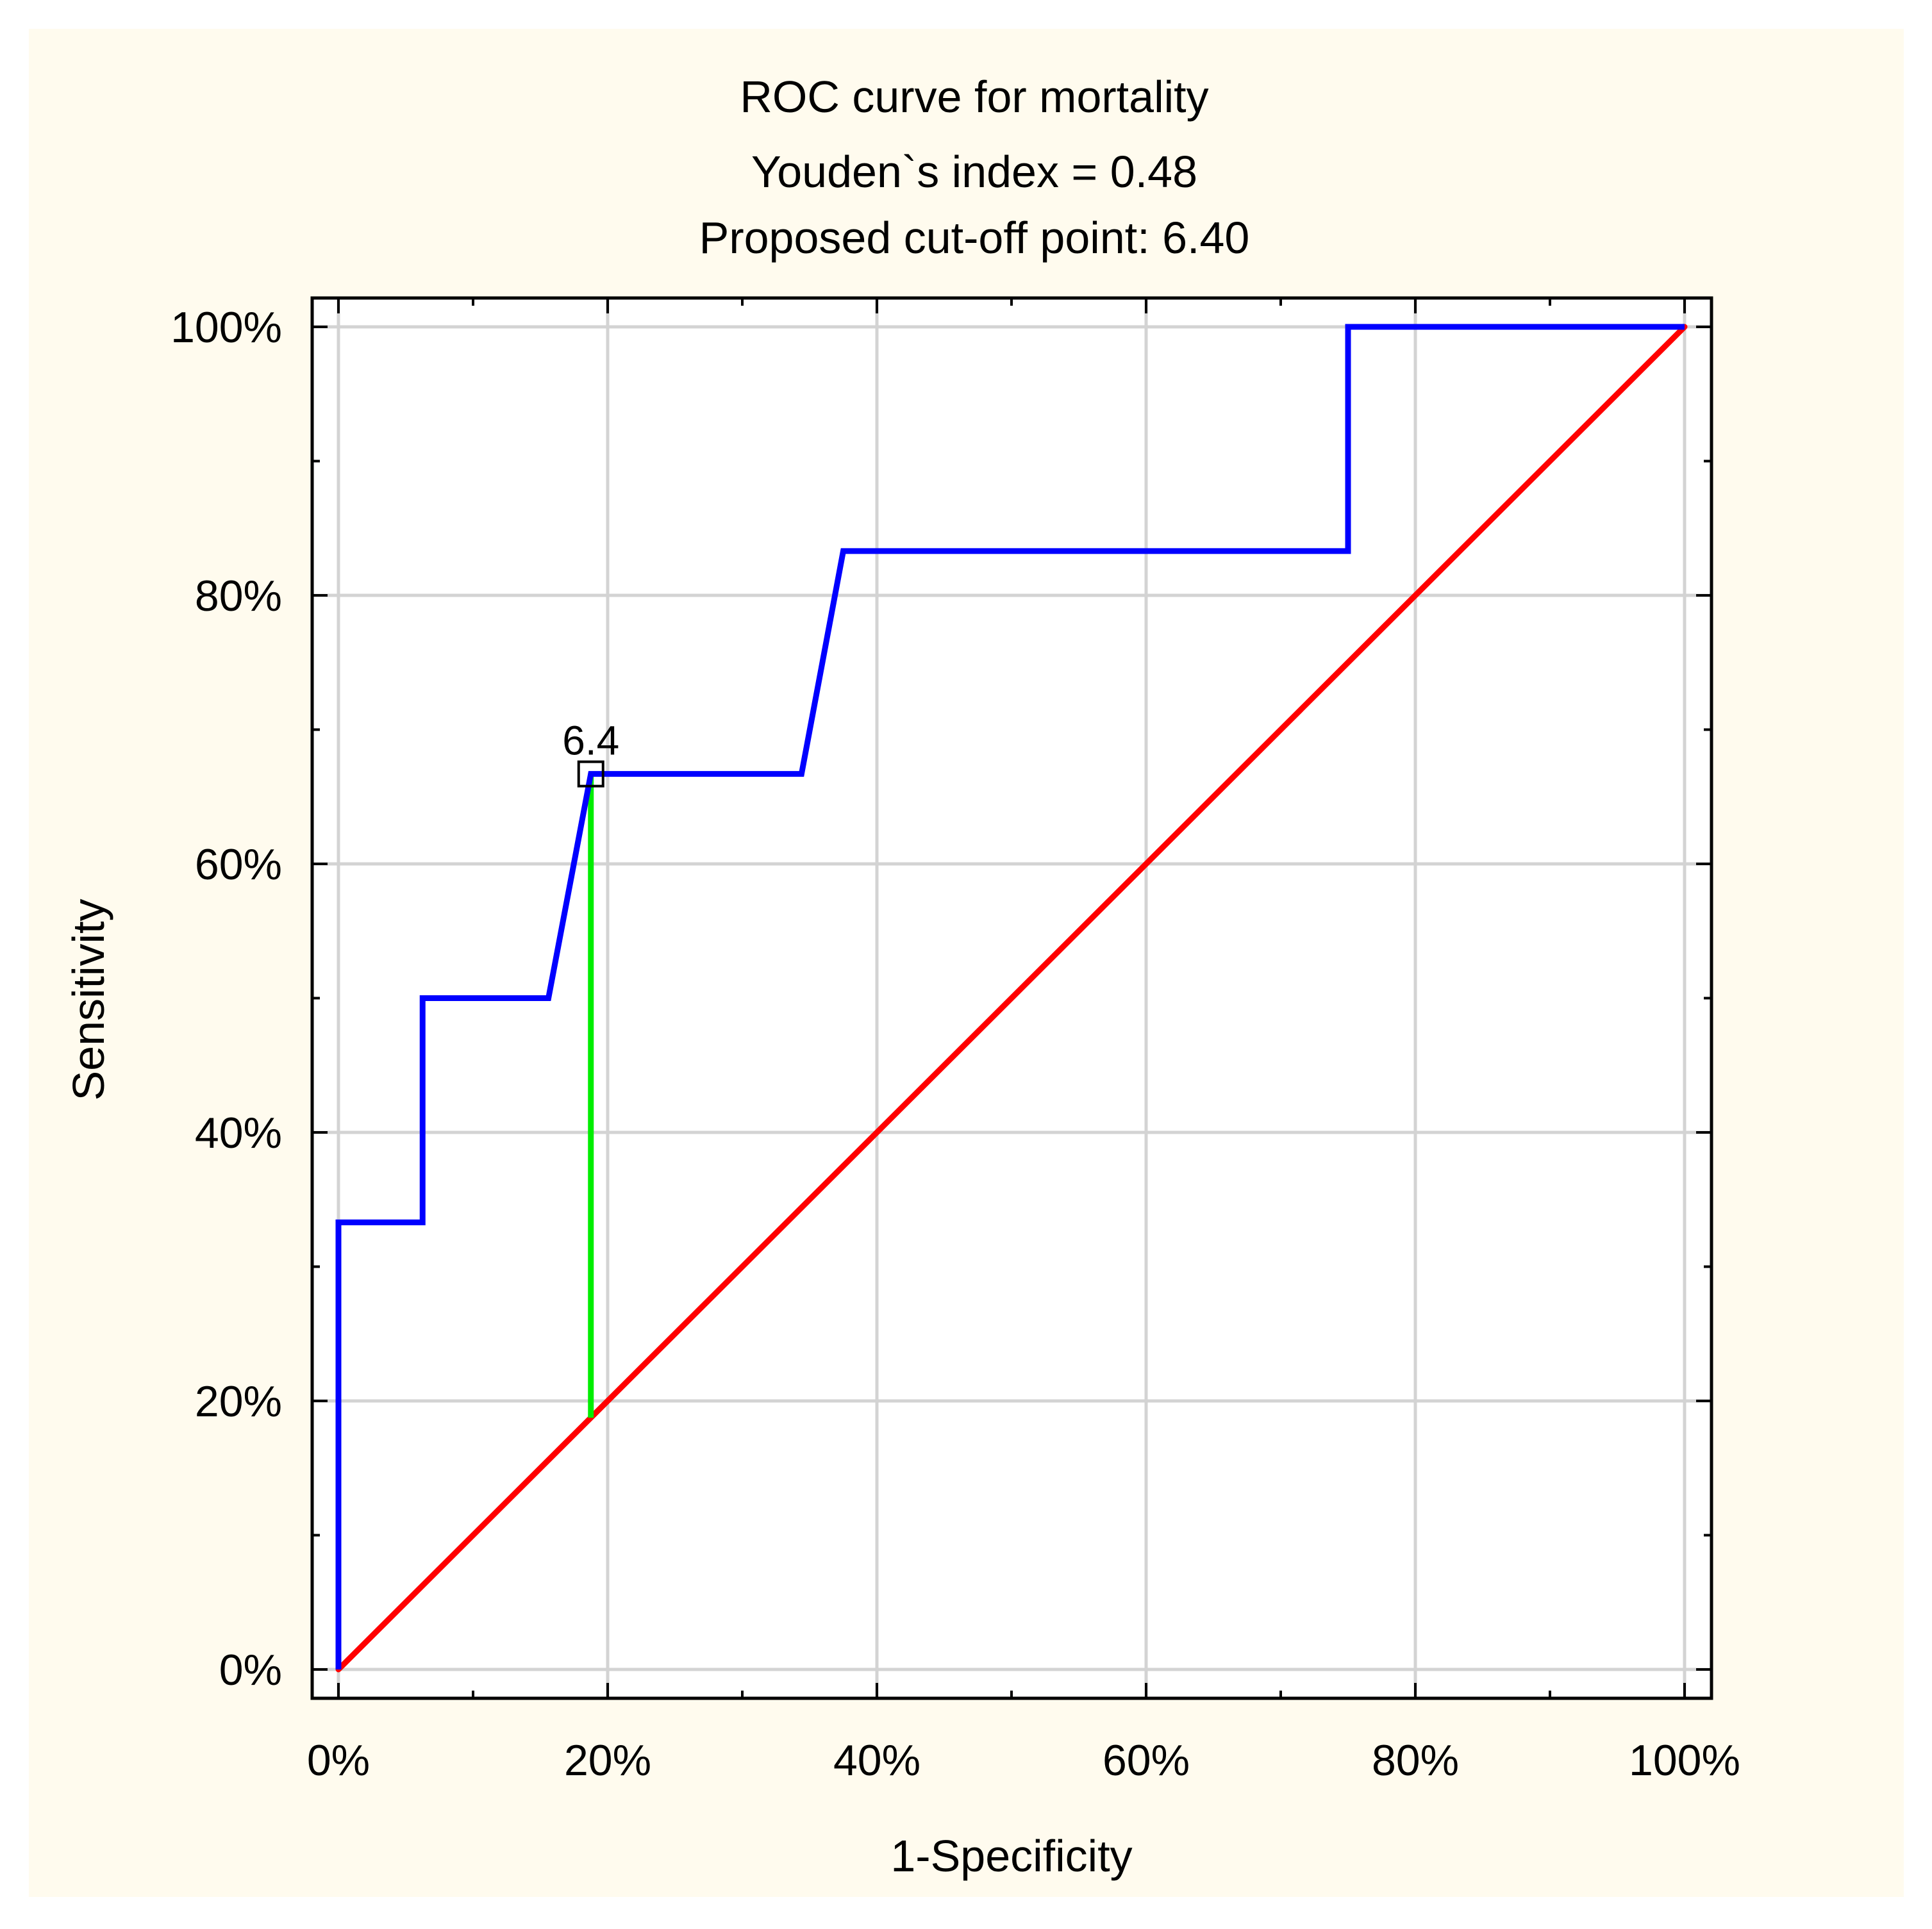 The width and height of the screenshot is (1932, 1929). What do you see at coordinates (238, 1133) in the screenshot?
I see `y-tick-label: 40%` at bounding box center [238, 1133].